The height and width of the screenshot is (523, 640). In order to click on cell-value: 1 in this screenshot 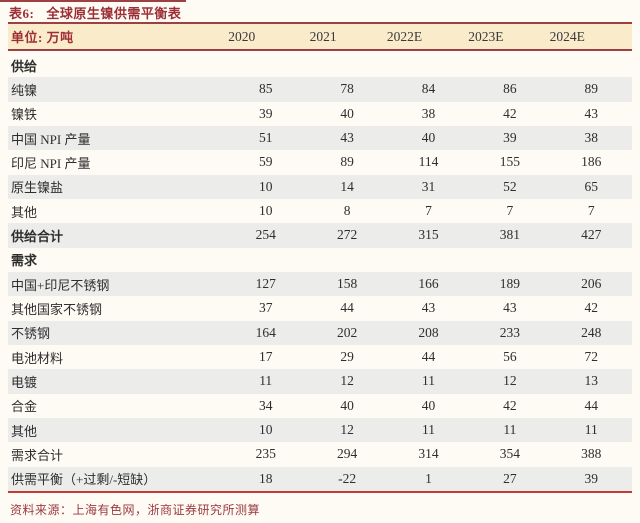, I will do `click(428, 478)`.